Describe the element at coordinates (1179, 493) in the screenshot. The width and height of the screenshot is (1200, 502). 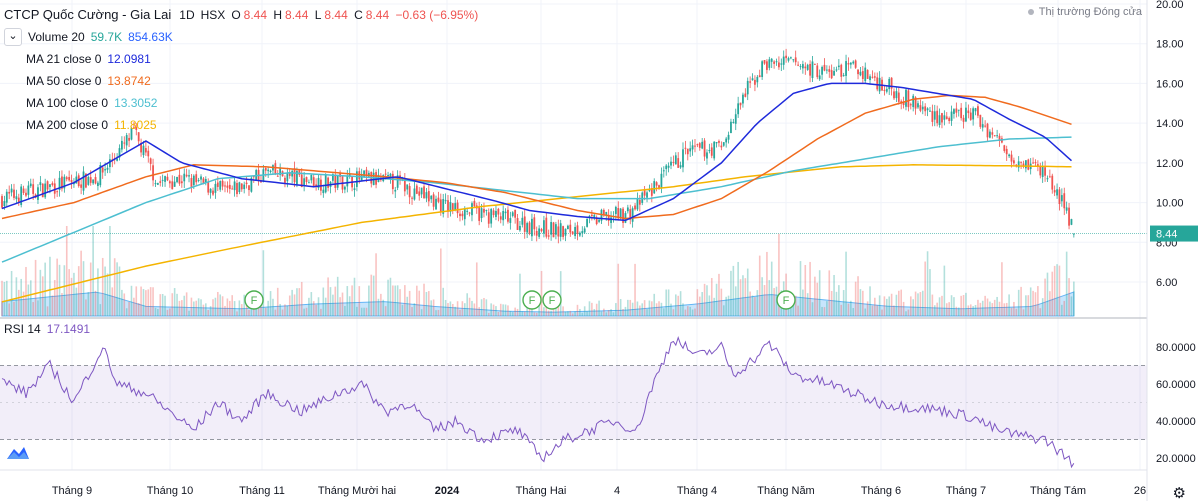
I see `gear-icon: ⚙` at that location.